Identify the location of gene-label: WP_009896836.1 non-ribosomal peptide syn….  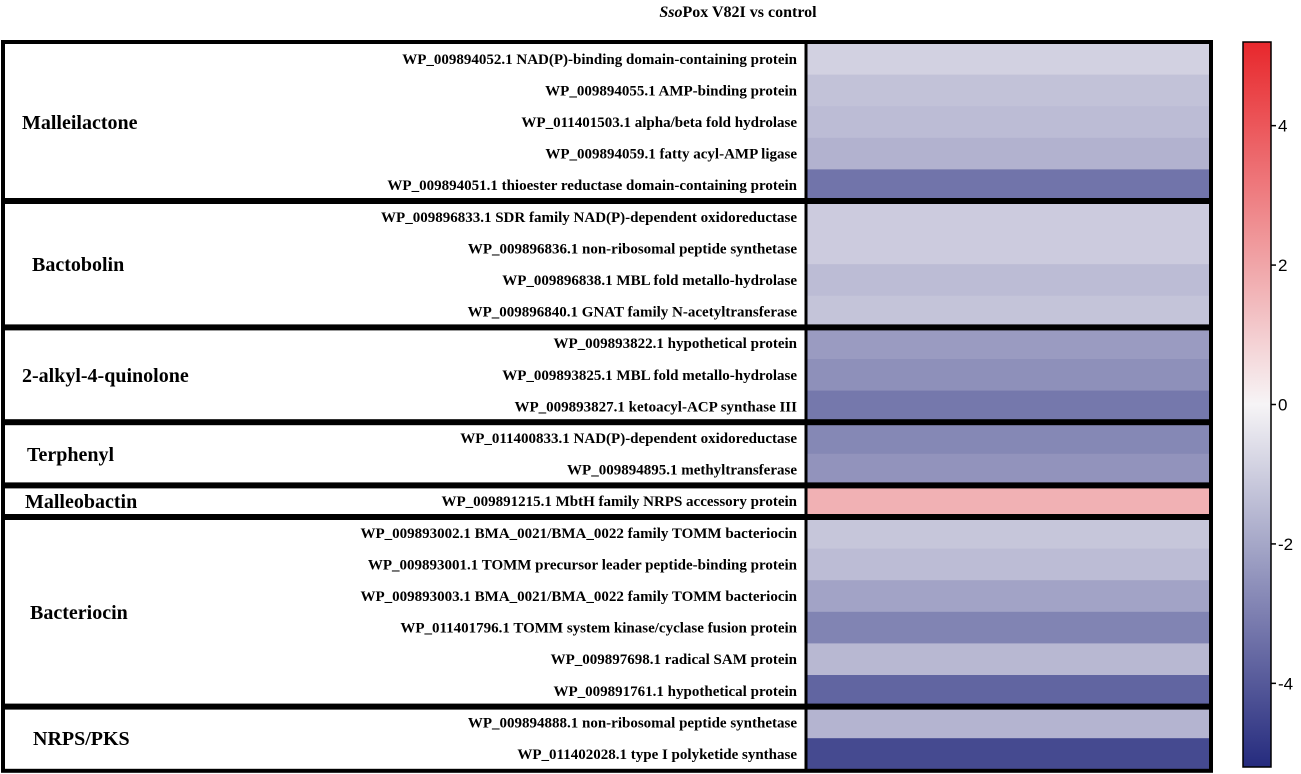
(633, 249).